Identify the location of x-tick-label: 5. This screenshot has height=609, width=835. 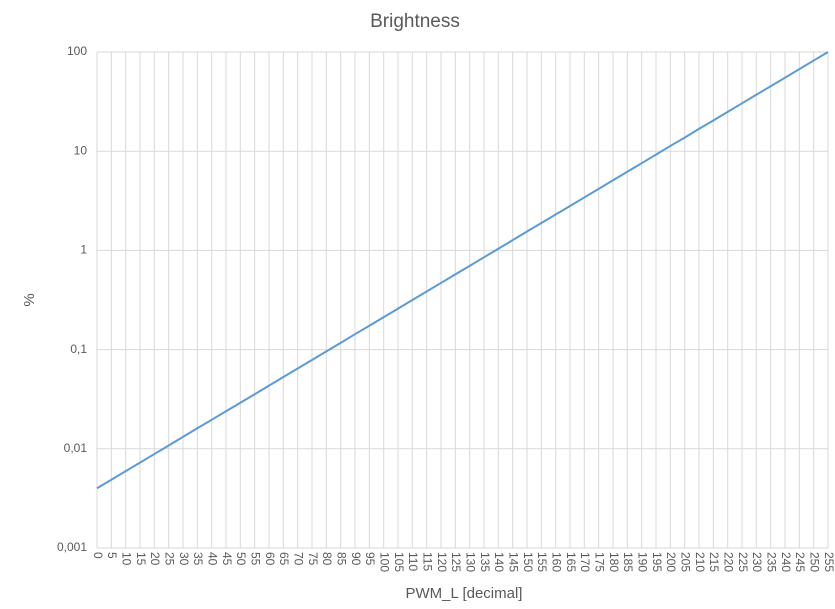
(112, 555).